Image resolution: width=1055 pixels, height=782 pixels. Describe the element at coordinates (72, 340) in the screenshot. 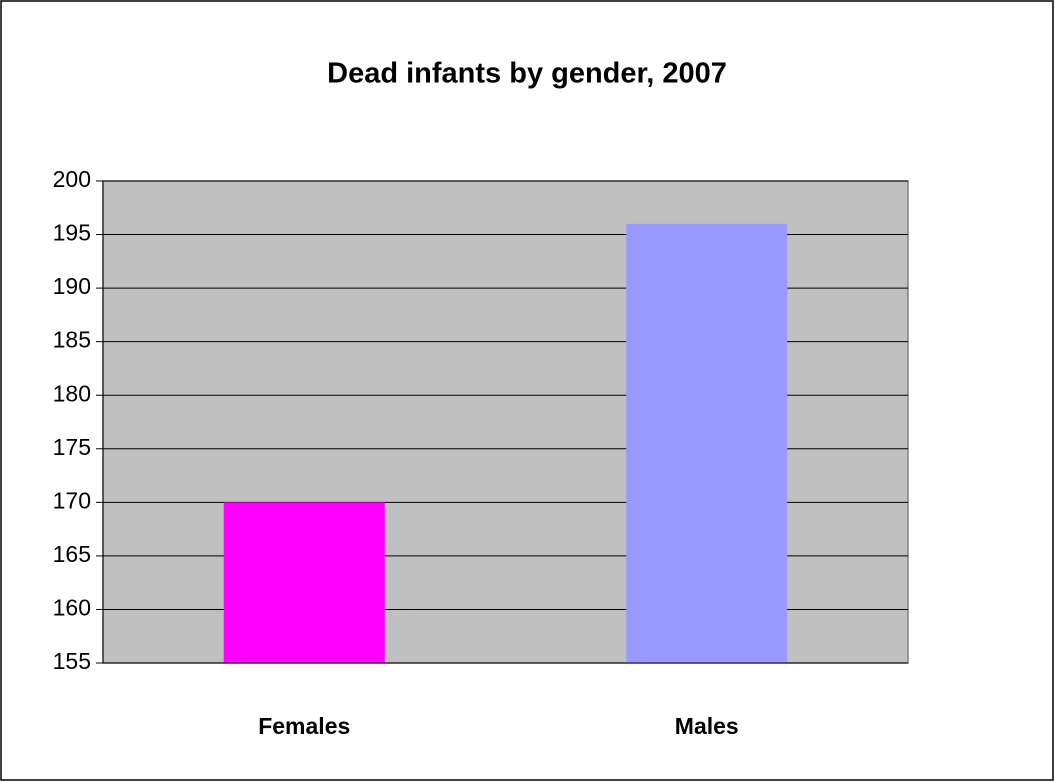

I see `y-tick-label: 185` at that location.